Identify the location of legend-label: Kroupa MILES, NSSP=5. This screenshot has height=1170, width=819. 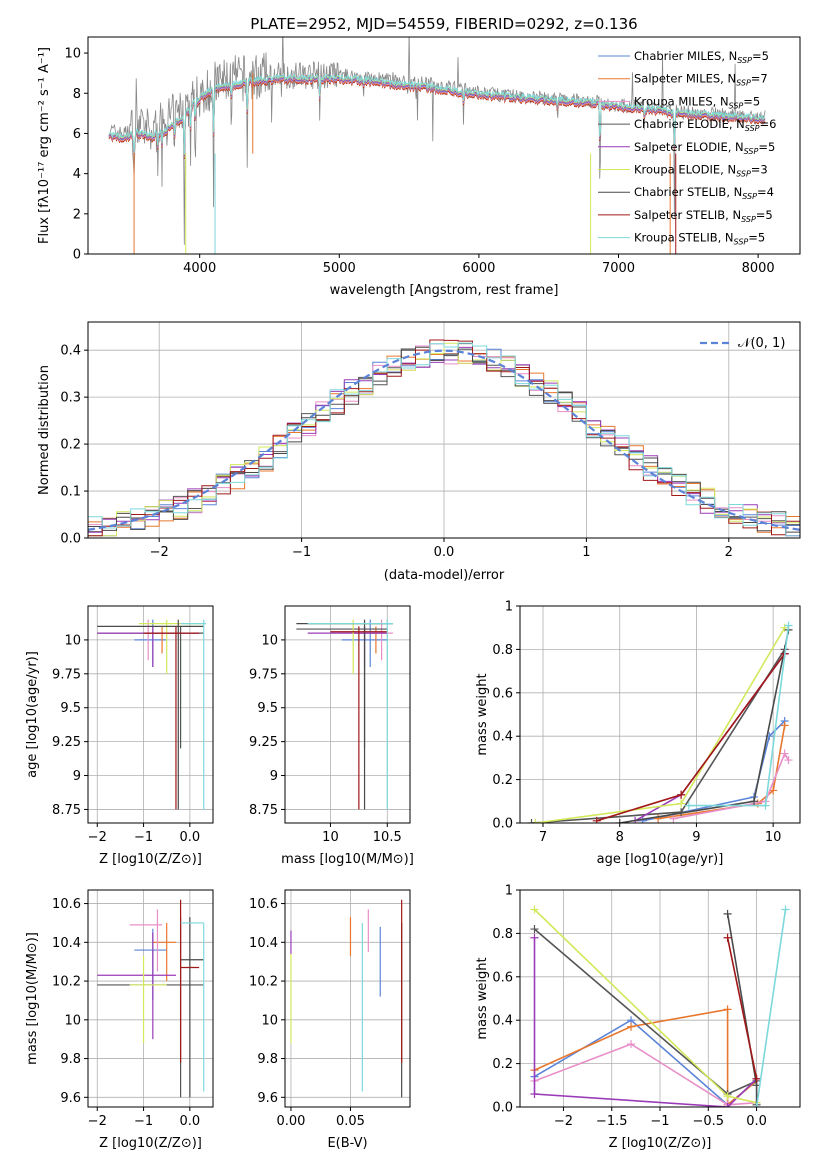
(697, 102).